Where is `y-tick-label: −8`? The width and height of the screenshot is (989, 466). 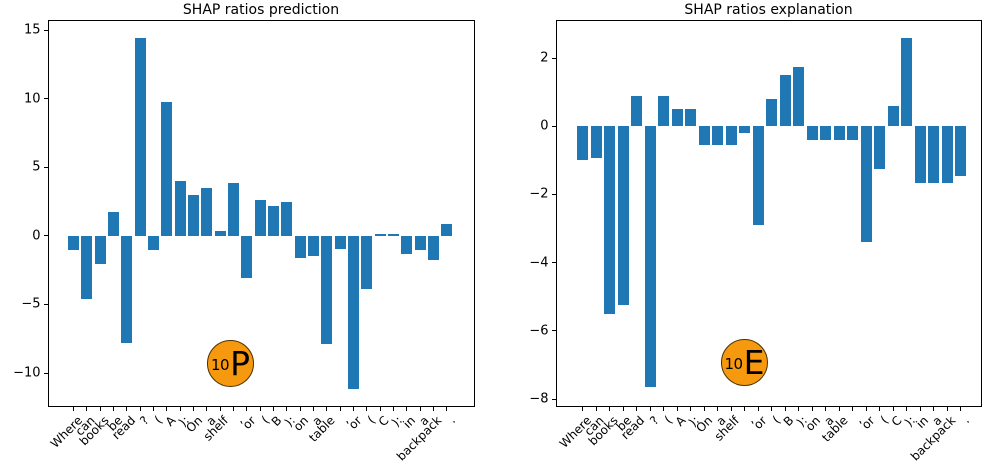
y-tick-label: −8 is located at coordinates (539, 399).